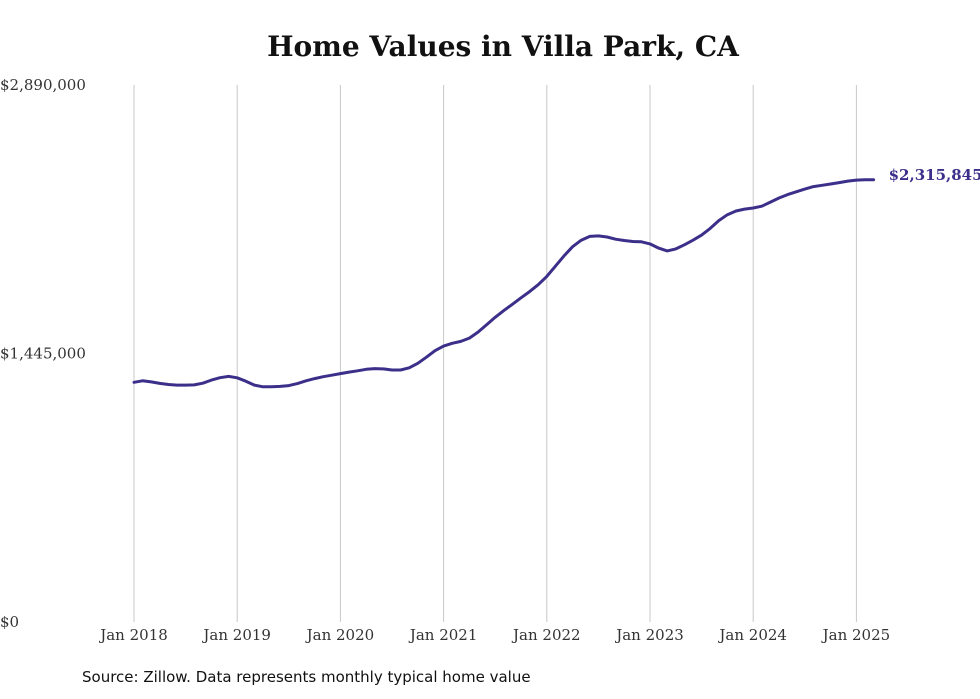 The width and height of the screenshot is (980, 699). I want to click on y-tick-label: $1,445,000, so click(43, 354).